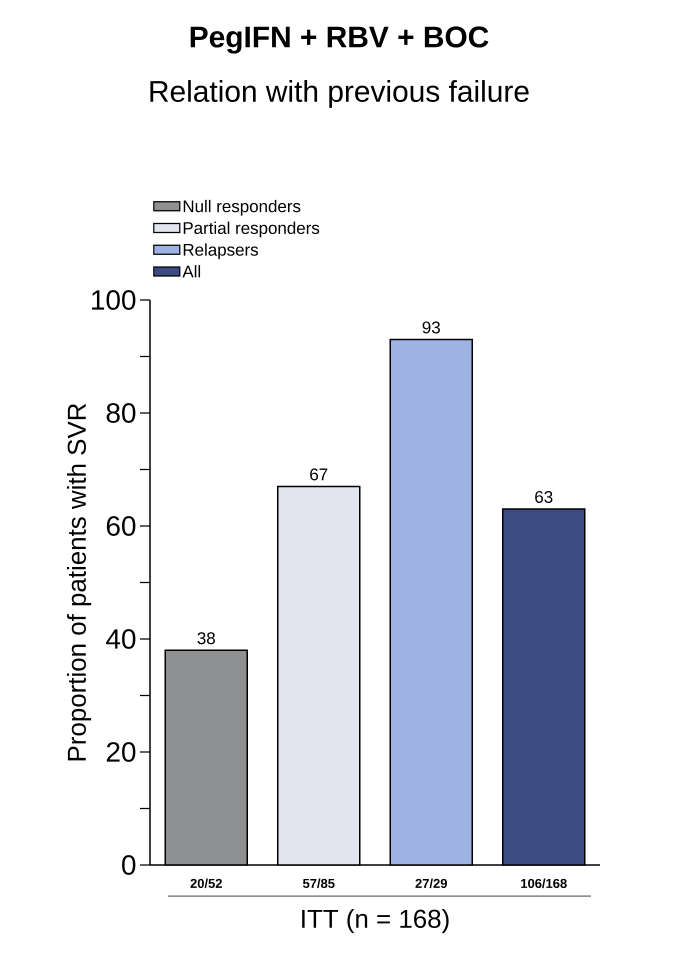 The height and width of the screenshot is (962, 679). Describe the element at coordinates (206, 638) in the screenshot. I see `data-label: 38` at that location.